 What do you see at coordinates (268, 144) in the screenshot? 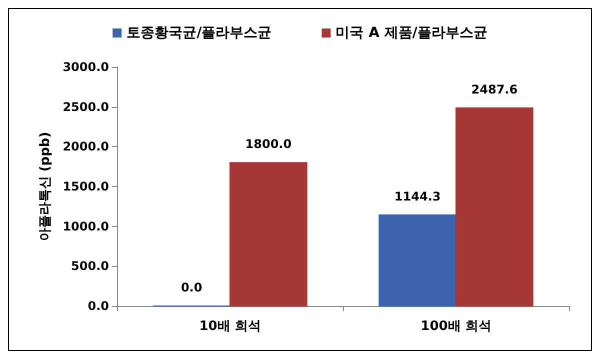
I see `data-label: 1800.0` at bounding box center [268, 144].